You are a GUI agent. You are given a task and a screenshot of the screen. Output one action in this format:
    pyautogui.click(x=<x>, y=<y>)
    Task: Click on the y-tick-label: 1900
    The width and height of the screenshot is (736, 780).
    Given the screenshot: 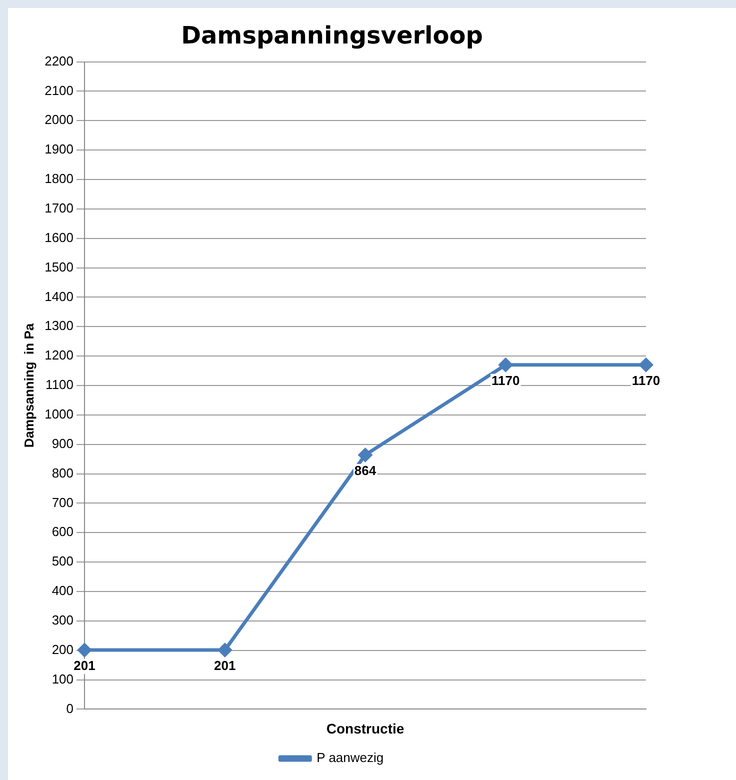 What is the action you would take?
    pyautogui.click(x=59, y=149)
    